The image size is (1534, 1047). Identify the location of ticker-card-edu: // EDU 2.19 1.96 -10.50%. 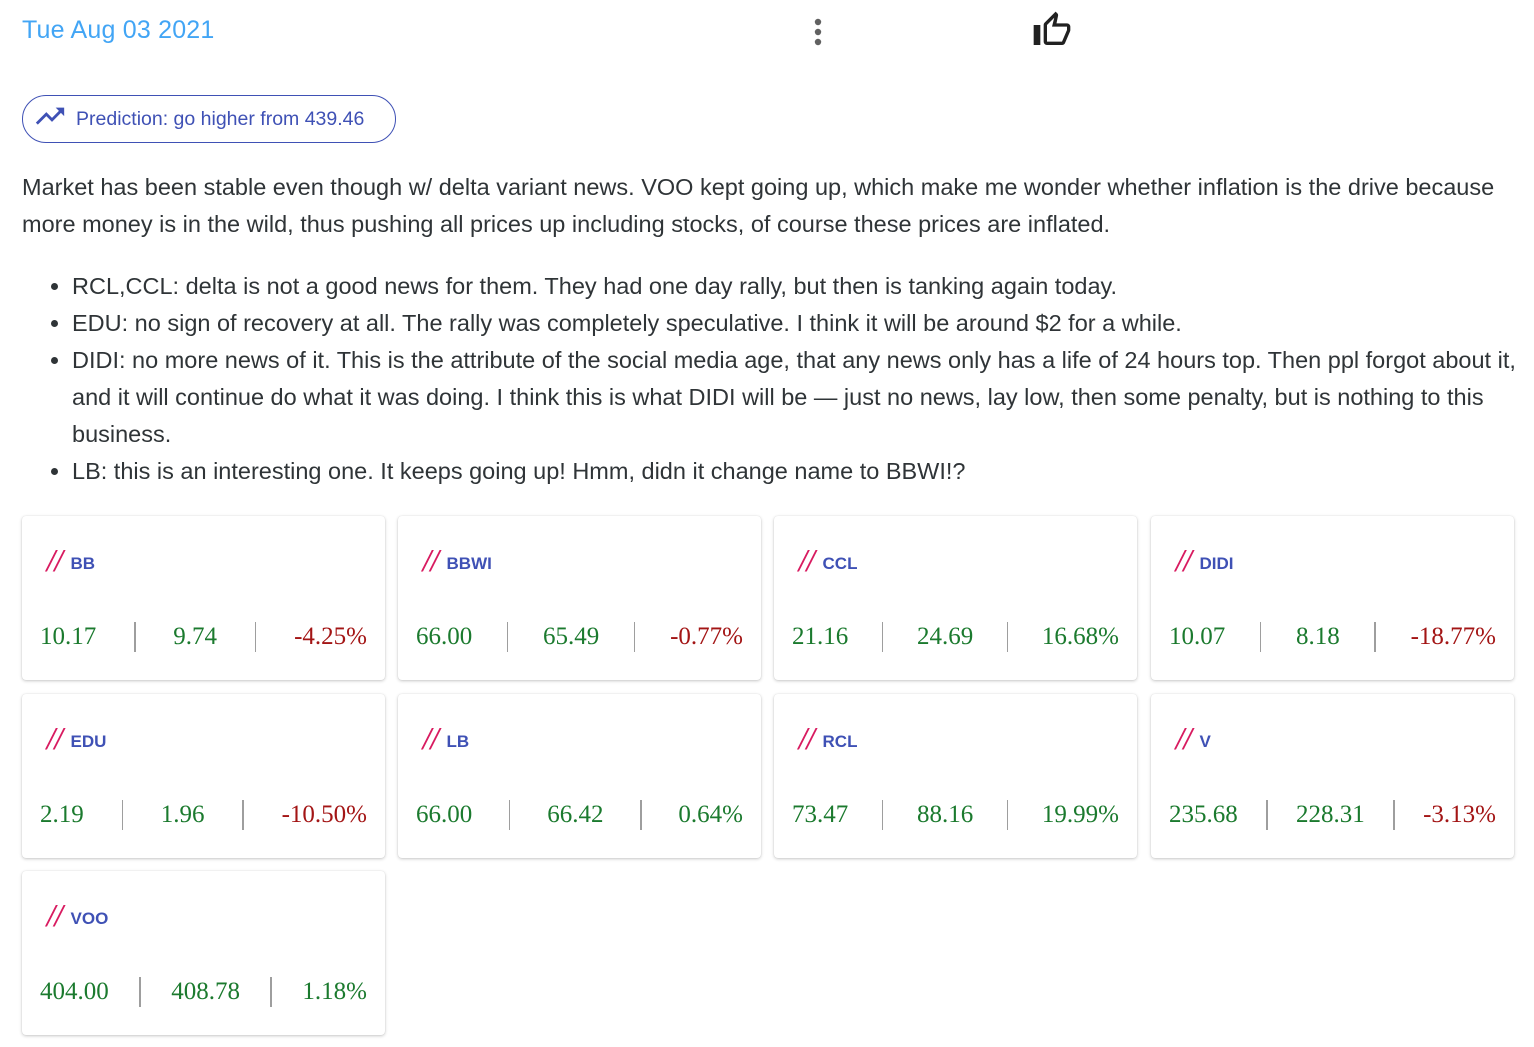
(203, 776).